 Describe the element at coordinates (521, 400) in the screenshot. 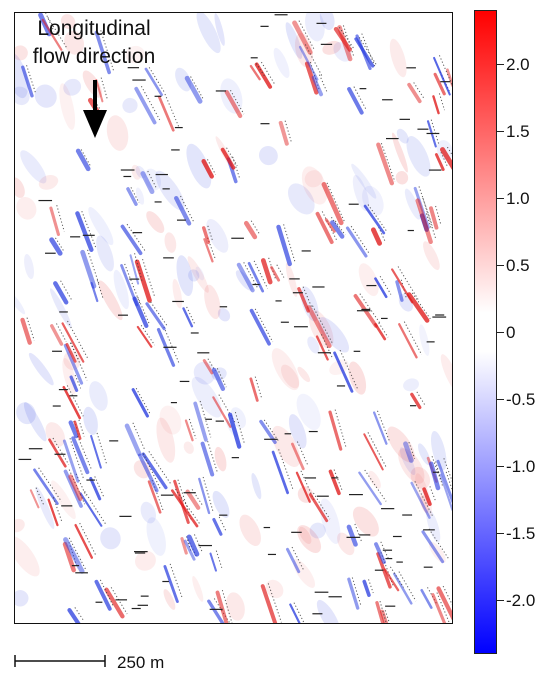

I see `colorbar-tick-label: -0.5` at that location.